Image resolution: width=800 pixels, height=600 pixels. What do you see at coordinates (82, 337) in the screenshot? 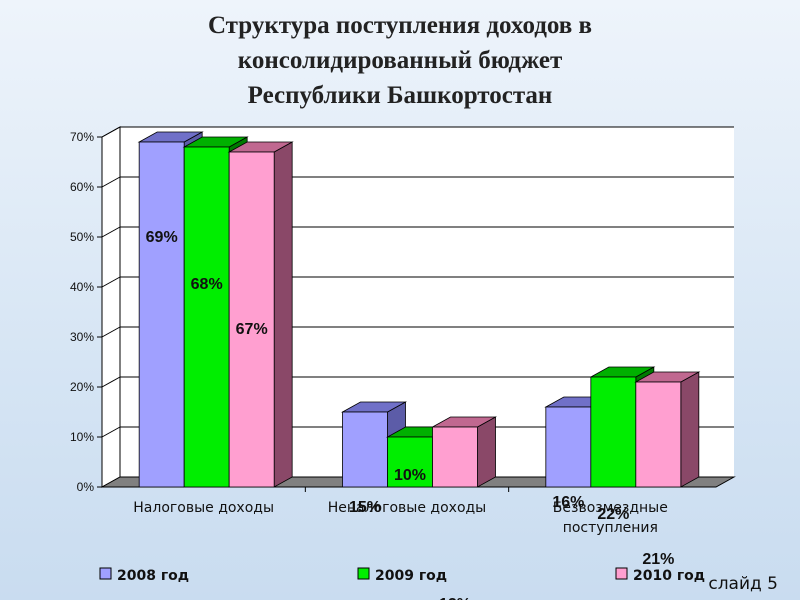
I see `y-tick-label: 30%` at bounding box center [82, 337].